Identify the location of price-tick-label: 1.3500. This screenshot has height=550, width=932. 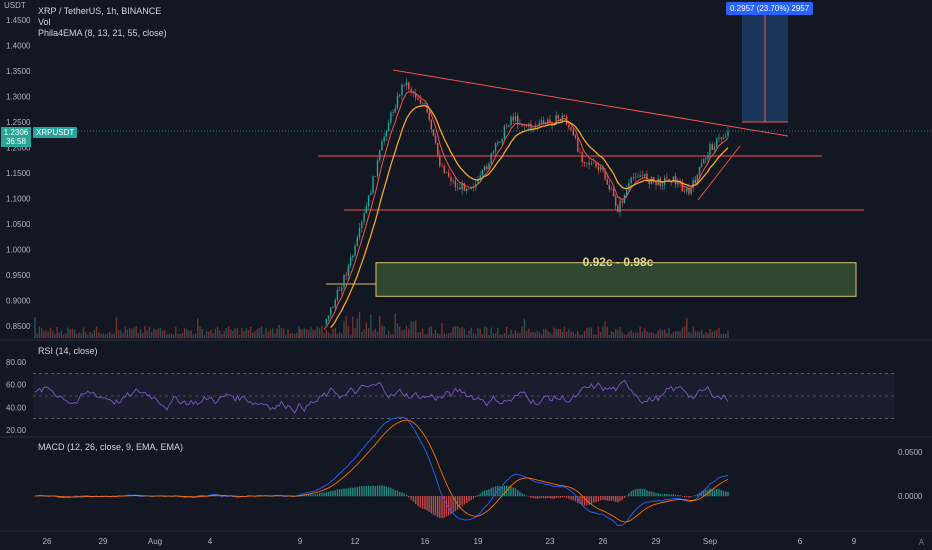
(18, 71).